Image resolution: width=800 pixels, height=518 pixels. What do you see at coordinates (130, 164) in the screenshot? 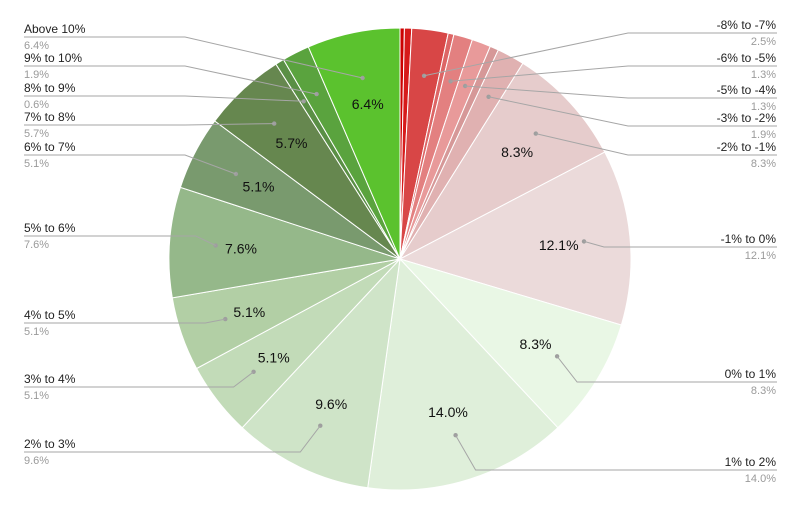
I see `leader-line-6pct-to-7pct` at bounding box center [130, 164].